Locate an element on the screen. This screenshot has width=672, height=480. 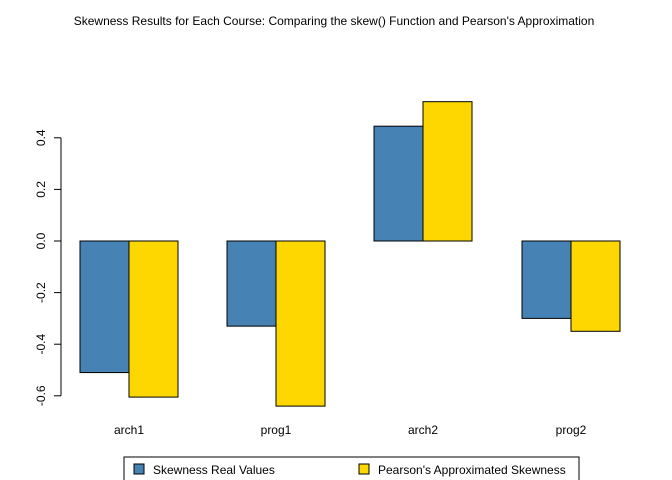
bar-arch2-real is located at coordinates (398, 183).